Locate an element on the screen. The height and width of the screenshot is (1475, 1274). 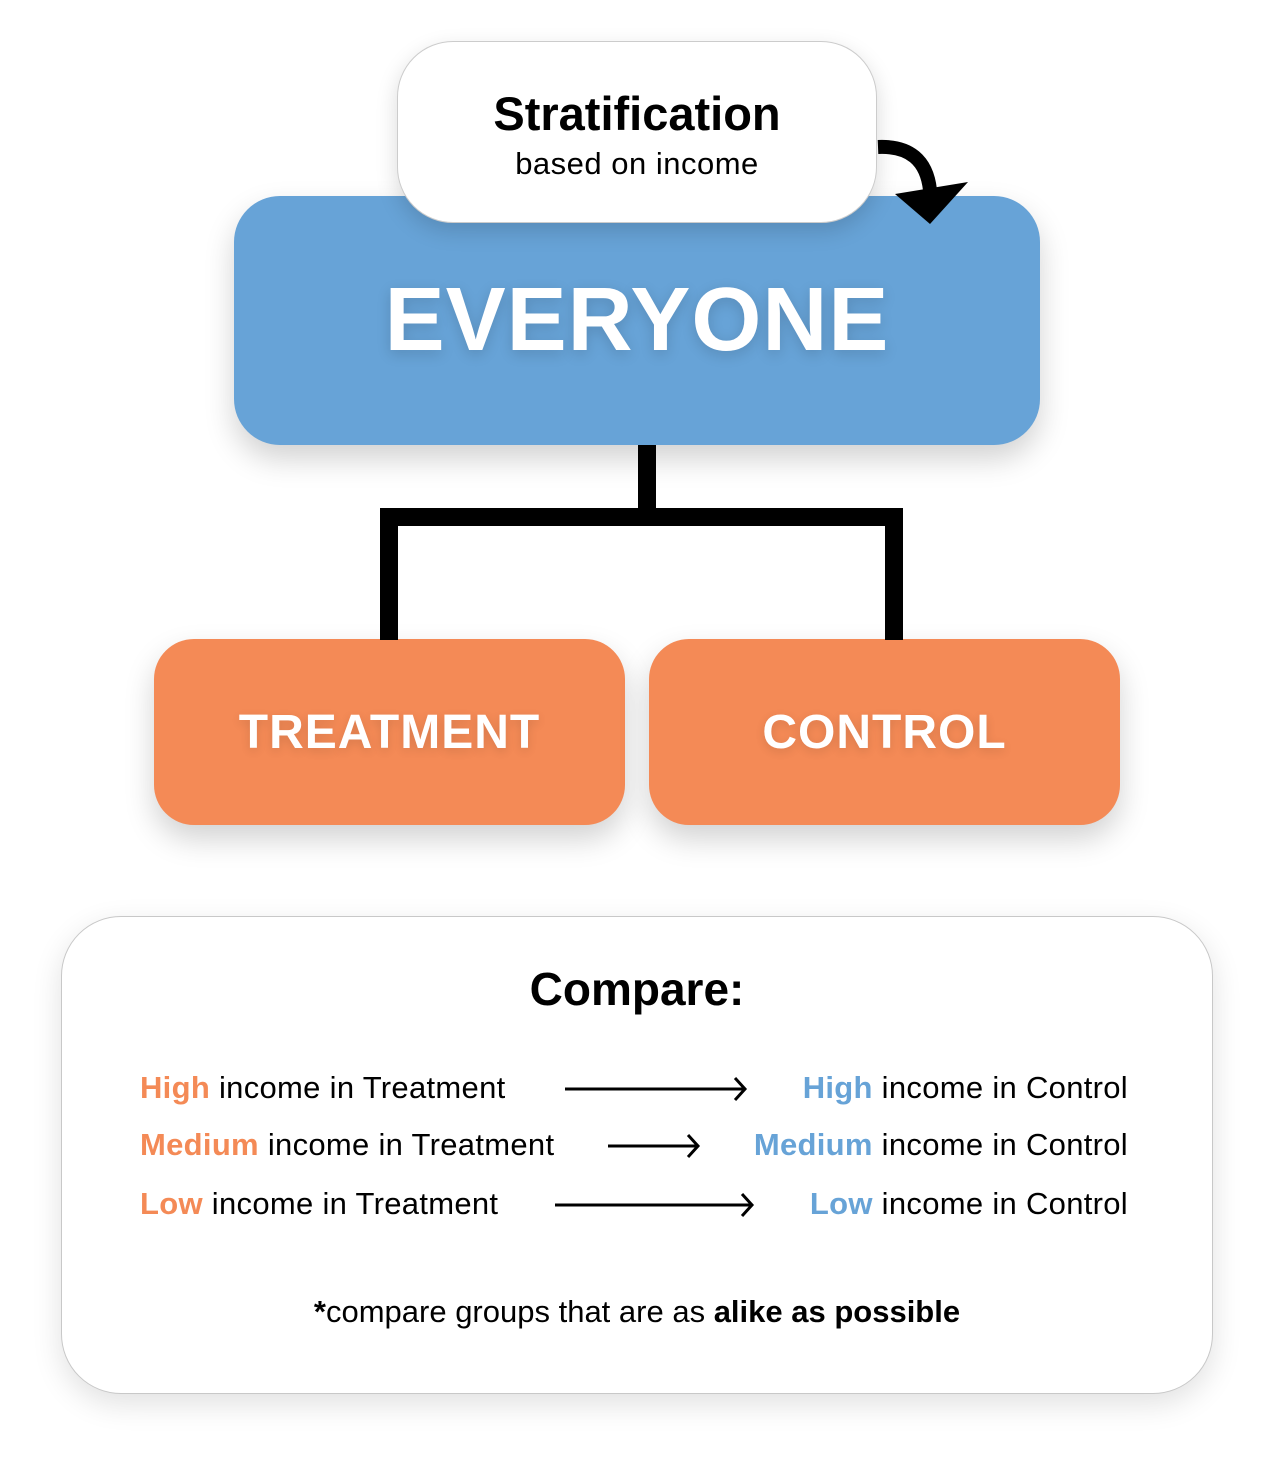
compare-arrows is located at coordinates (655, 1147).